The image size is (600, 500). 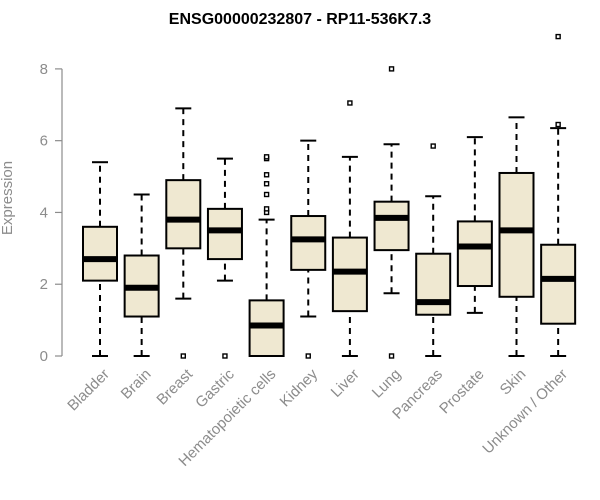 What do you see at coordinates (44, 212) in the screenshot?
I see `y-axis-tick-label: 4` at bounding box center [44, 212].